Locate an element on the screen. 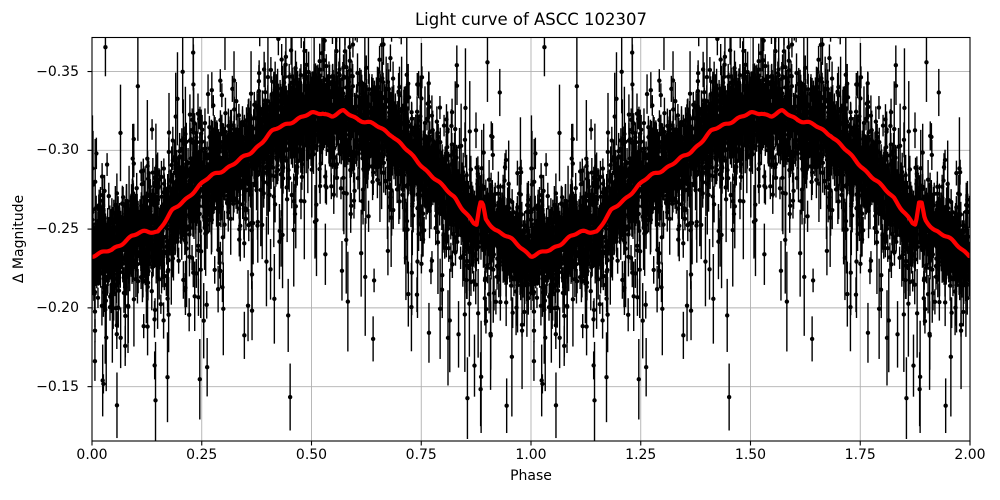 Image resolution: width=1000 pixels, height=500 pixels. y-tick-label: −0.15 is located at coordinates (57, 386).